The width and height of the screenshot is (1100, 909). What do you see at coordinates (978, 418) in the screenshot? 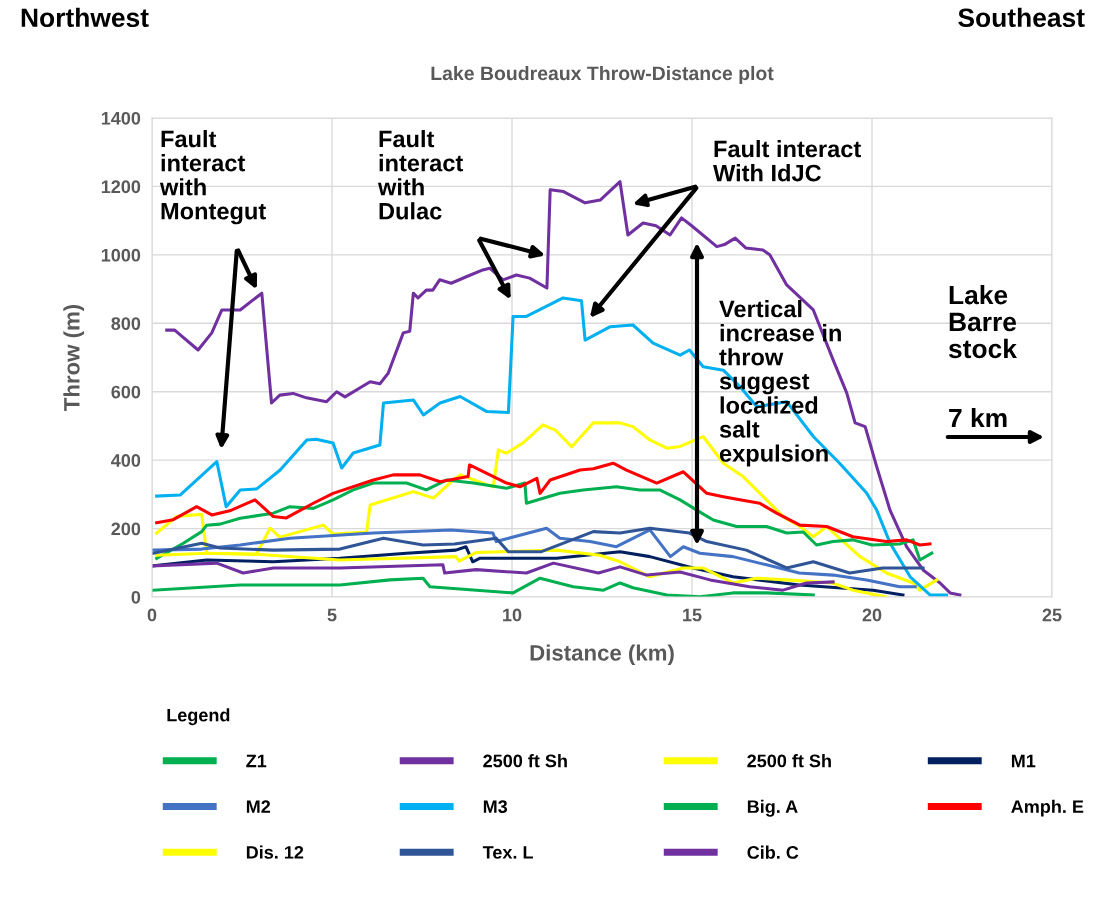
I see `annotation: 7 km` at bounding box center [978, 418].